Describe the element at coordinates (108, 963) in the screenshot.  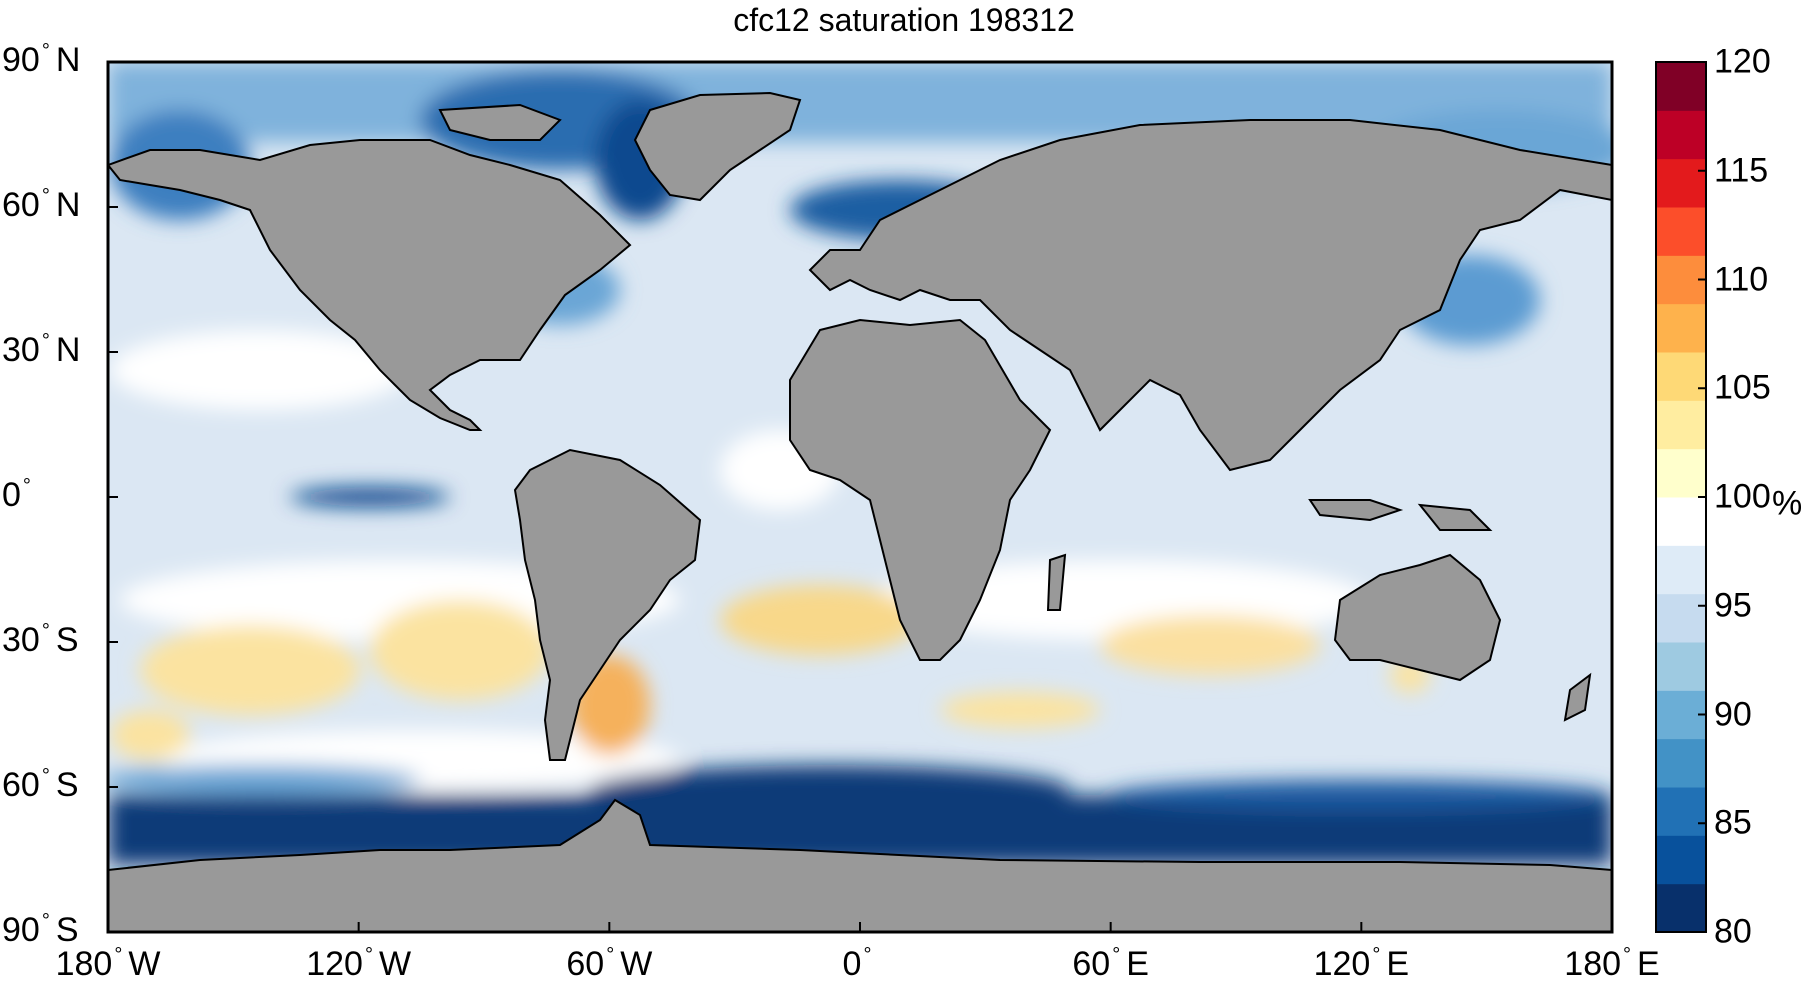
I see `lon-tick-label: 180 ° W` at that location.